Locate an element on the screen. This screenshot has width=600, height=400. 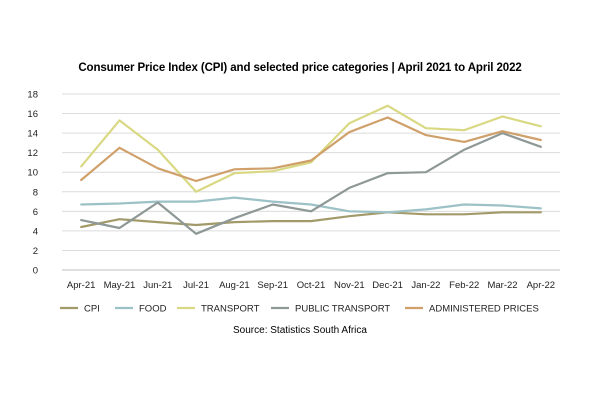
x-tick-label: Nov-21 is located at coordinates (349, 285).